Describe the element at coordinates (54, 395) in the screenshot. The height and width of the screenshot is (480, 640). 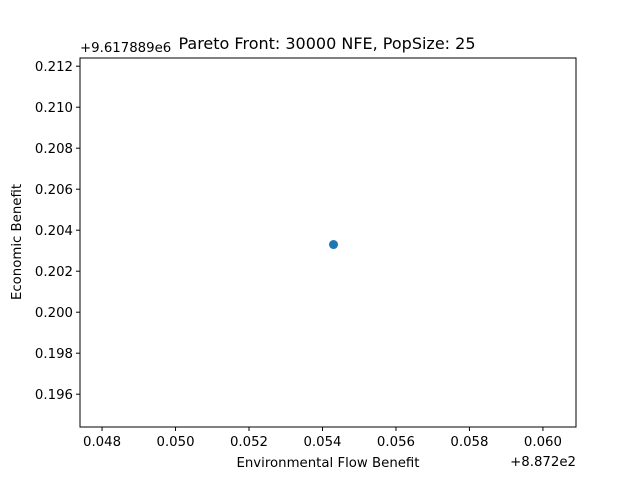
I see `y-tick-label: 0.196` at that location.